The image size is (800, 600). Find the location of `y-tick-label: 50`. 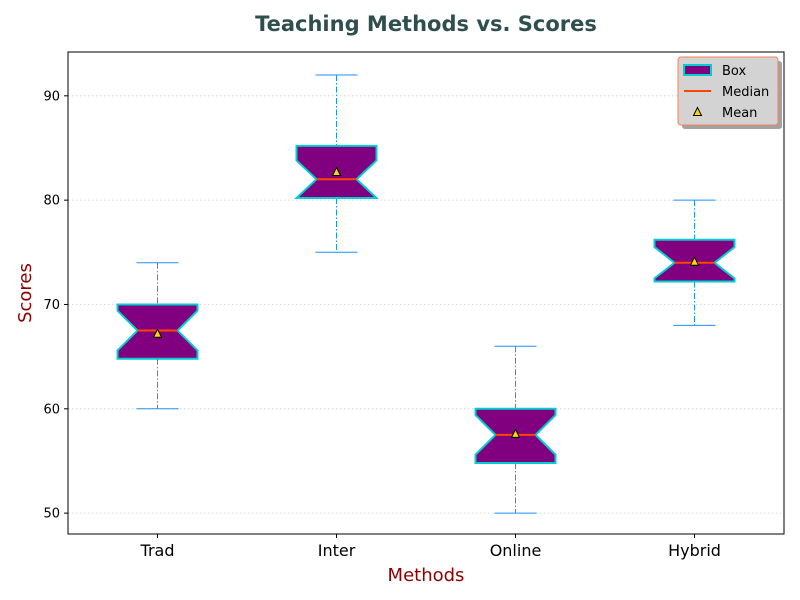

y-tick-label: 50 is located at coordinates (51, 514).